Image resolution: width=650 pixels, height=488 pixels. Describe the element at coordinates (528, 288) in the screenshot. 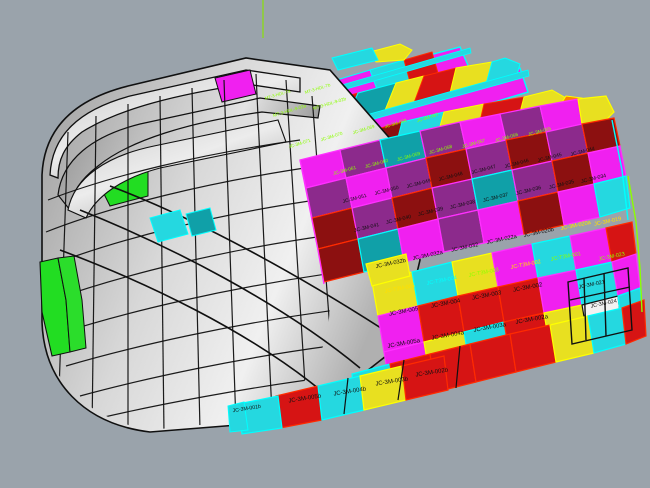

I see `panel-label: JC-3M-002` at that location.